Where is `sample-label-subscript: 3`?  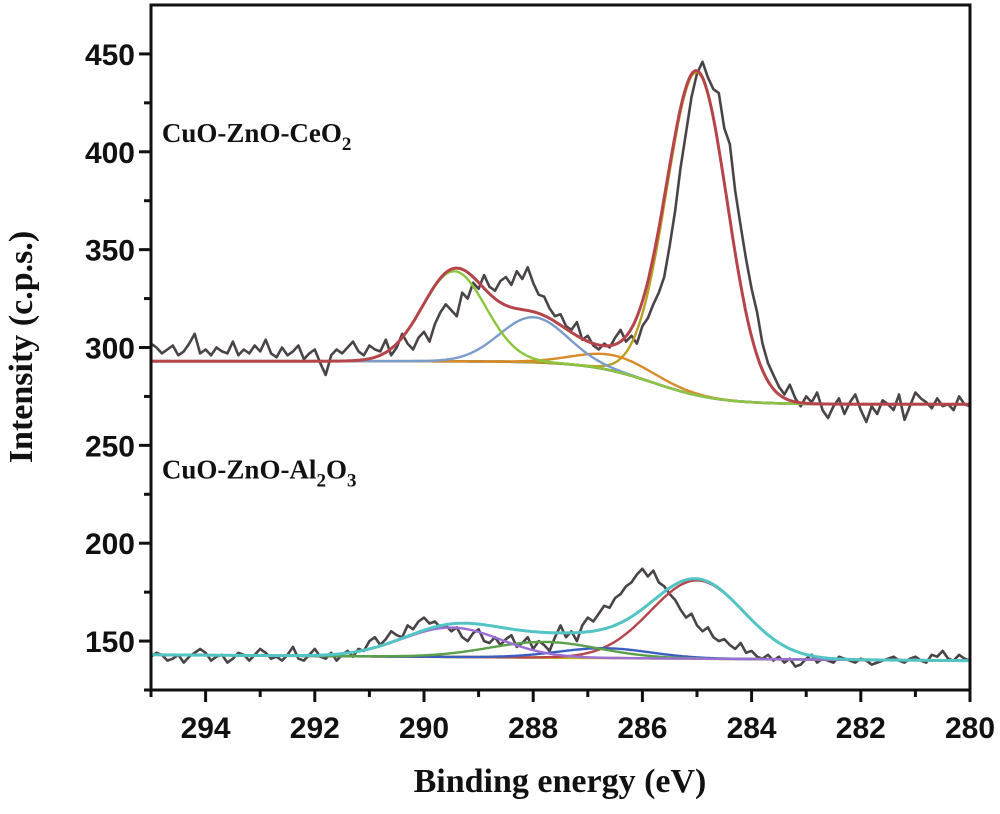
sample-label-subscript: 3 is located at coordinates (352, 481).